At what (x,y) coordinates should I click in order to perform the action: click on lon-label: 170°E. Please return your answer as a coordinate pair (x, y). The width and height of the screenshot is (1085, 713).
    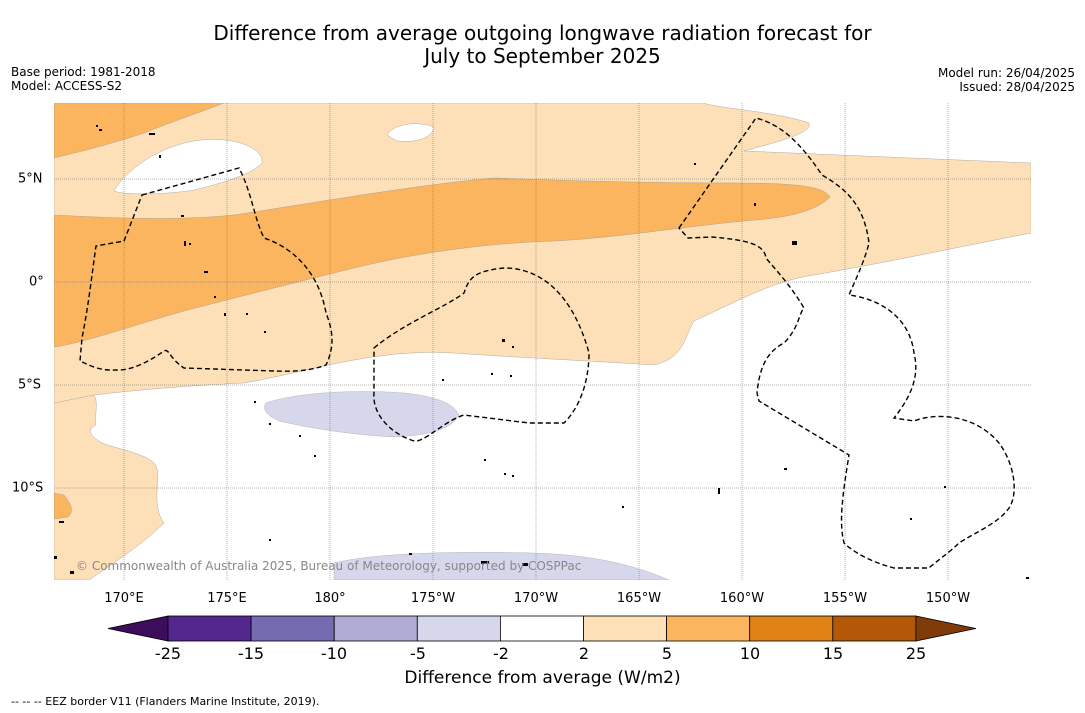
    Looking at the image, I should click on (124, 598).